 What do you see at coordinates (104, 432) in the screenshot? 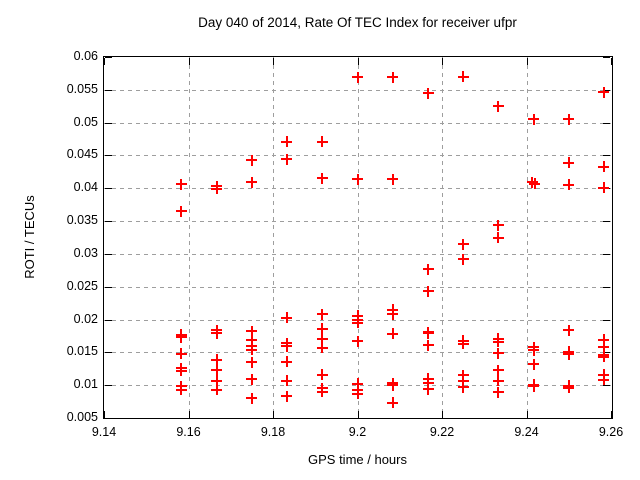
I see `x-tick-label: 9.14` at bounding box center [104, 432].